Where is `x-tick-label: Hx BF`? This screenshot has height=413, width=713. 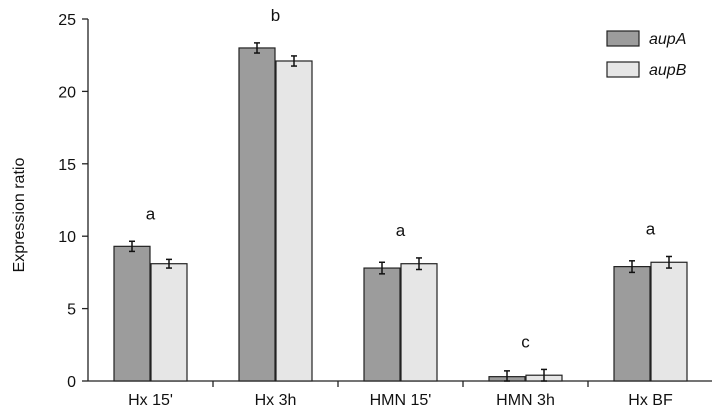 x-tick-label: Hx BF is located at coordinates (650, 400).